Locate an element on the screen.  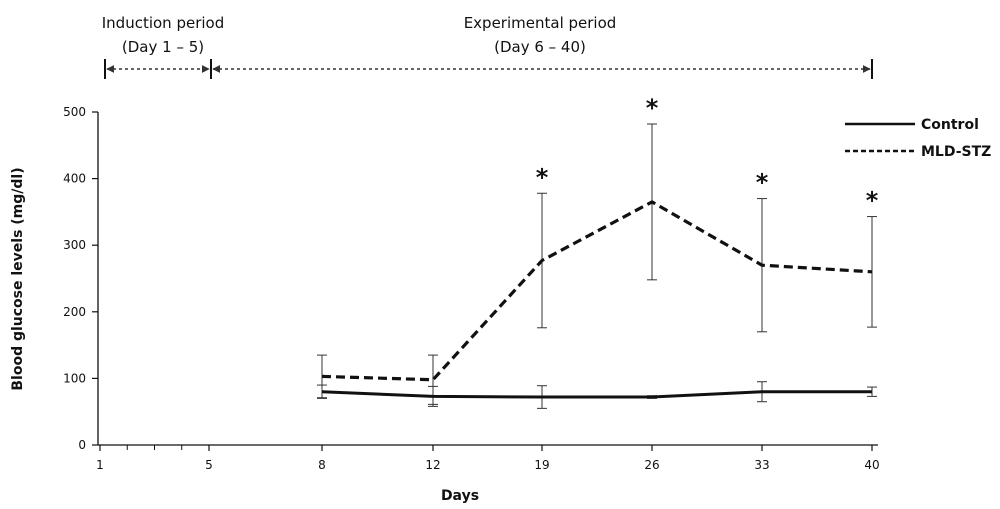
x-tick-label-40: 40 is located at coordinates (871, 465).